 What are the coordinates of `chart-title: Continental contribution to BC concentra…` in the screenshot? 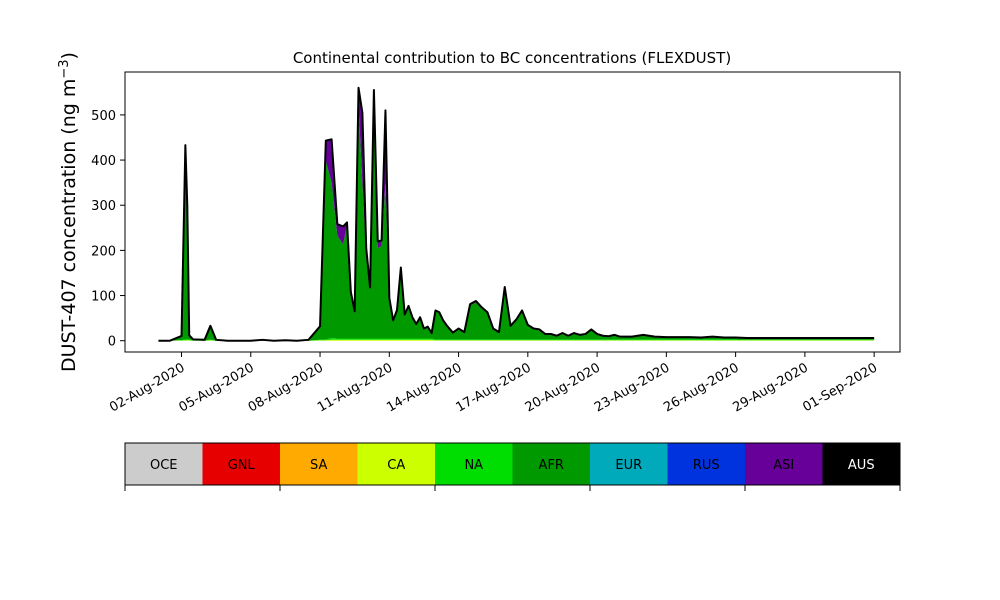 It's located at (512, 58).